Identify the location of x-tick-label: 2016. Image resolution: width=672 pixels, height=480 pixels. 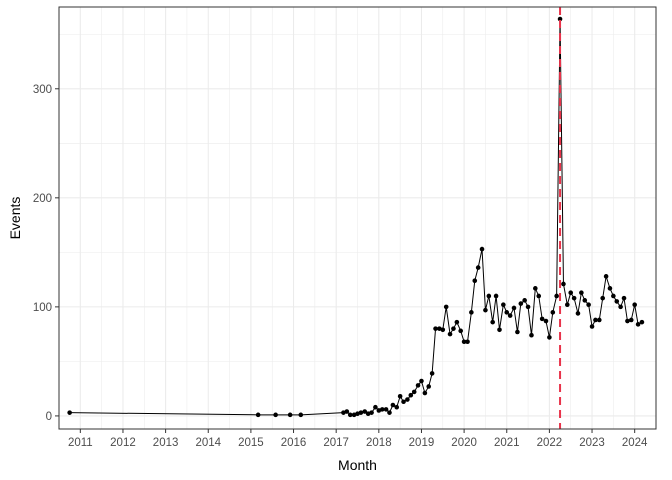
(294, 443).